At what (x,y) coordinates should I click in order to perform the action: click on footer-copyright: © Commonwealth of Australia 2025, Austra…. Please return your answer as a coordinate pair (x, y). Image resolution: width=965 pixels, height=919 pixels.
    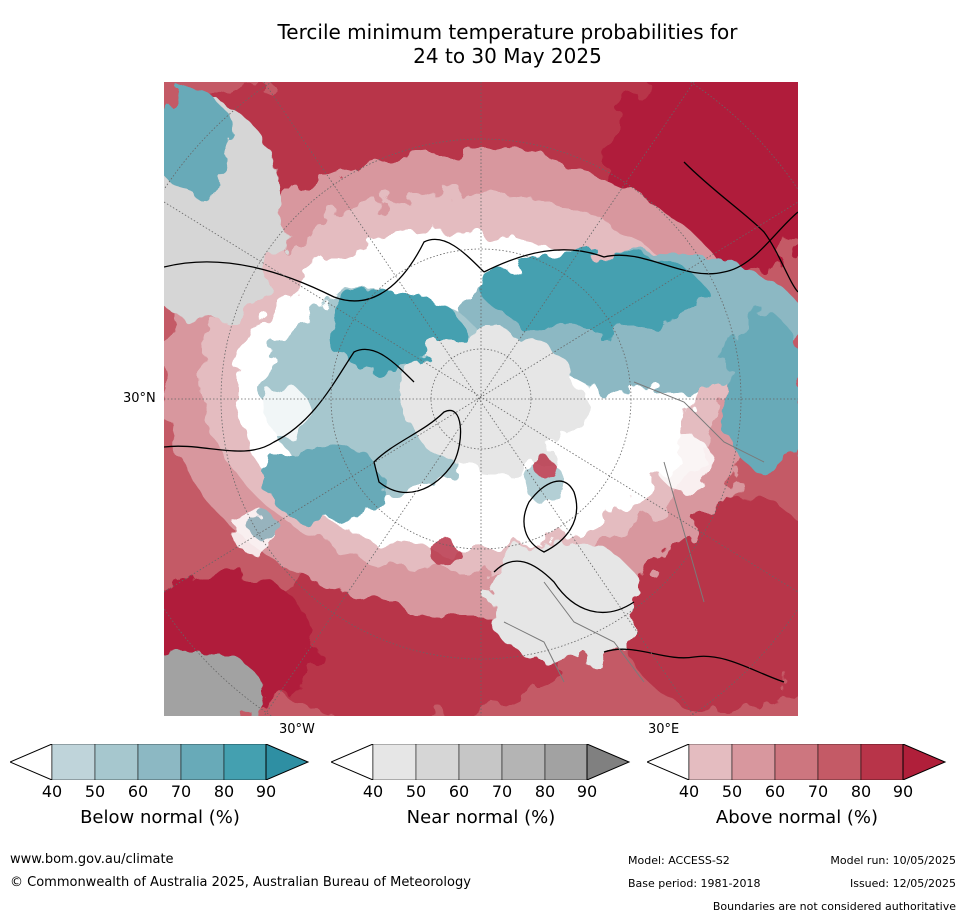
    Looking at the image, I should click on (240, 882).